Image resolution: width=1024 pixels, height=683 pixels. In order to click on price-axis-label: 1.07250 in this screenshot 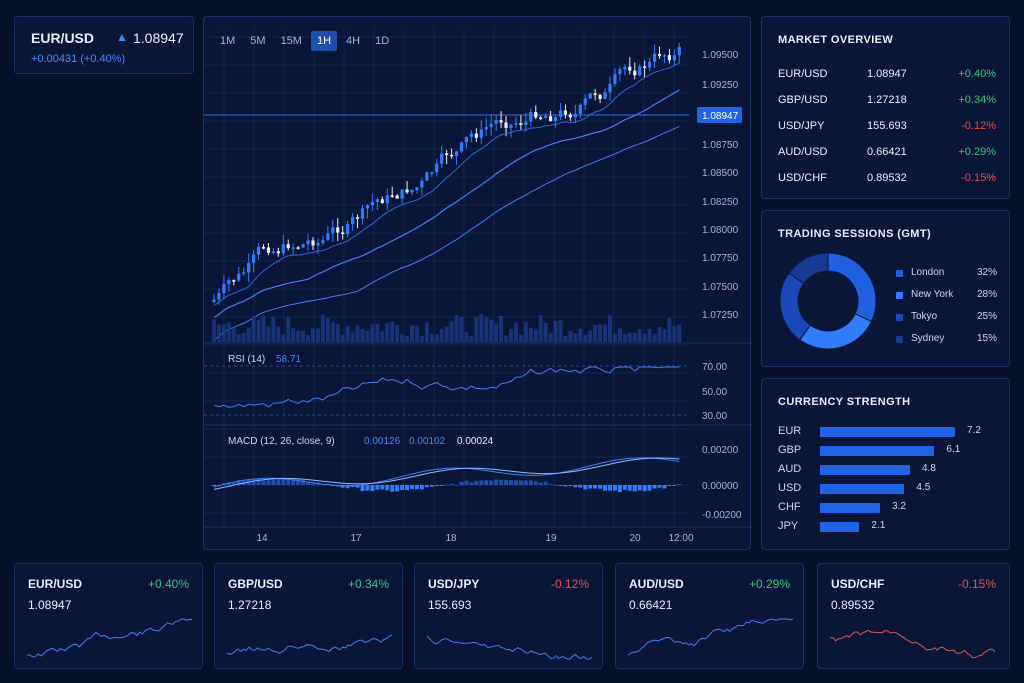, I will do `click(720, 315)`.